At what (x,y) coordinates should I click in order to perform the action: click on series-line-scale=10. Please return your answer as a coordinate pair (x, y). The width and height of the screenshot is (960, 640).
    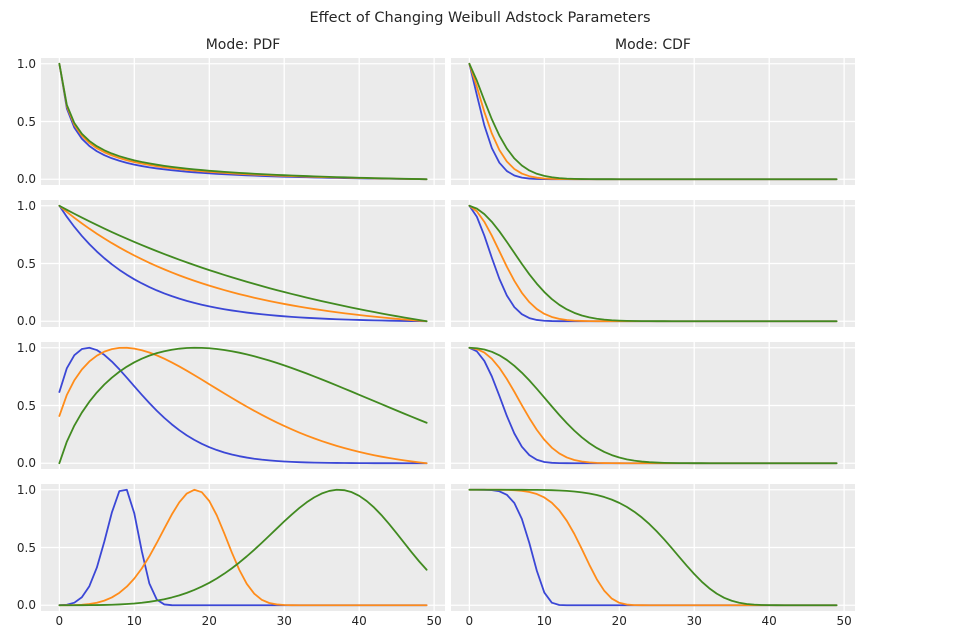
    Looking at the image, I should click on (243, 263).